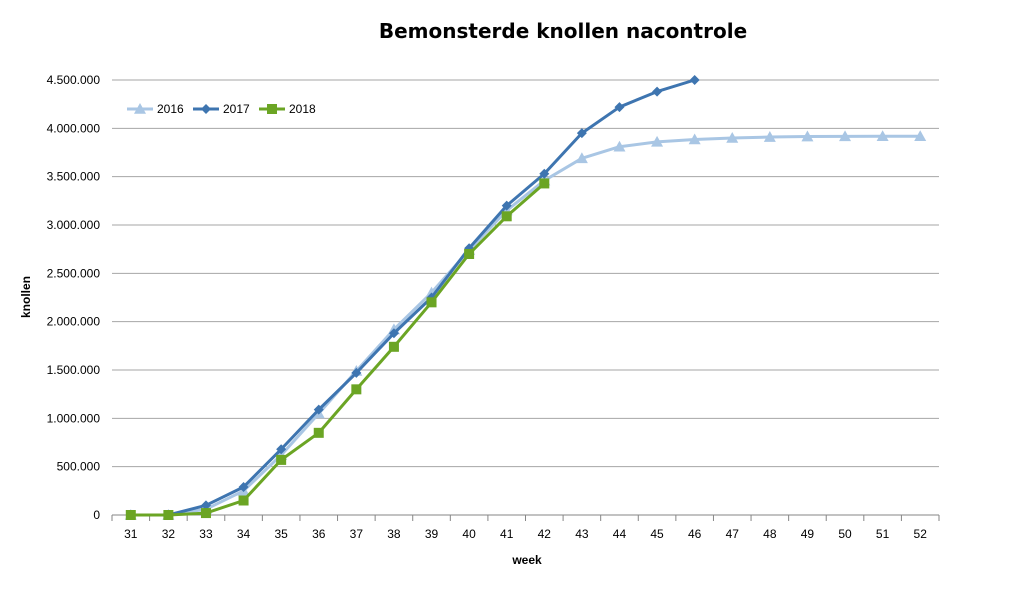 The image size is (1024, 591). I want to click on legend-label: 2018, so click(302, 109).